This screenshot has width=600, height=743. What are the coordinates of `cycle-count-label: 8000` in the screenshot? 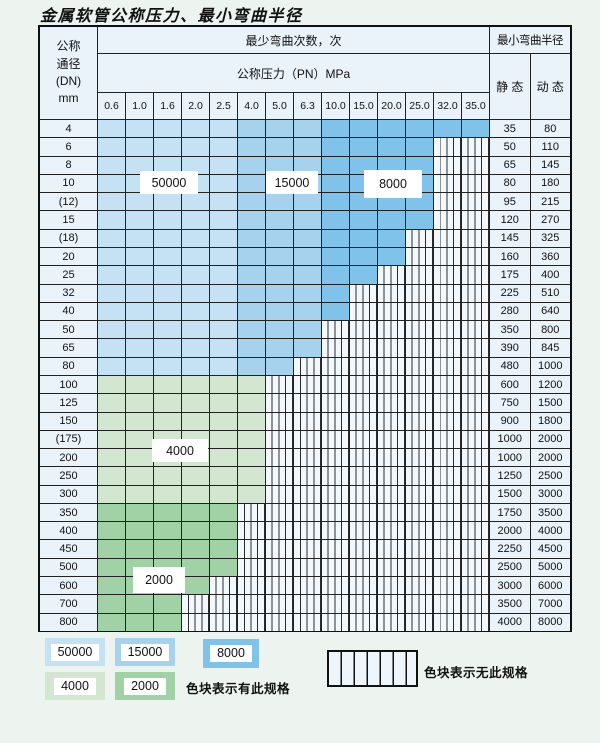 It's located at (393, 184).